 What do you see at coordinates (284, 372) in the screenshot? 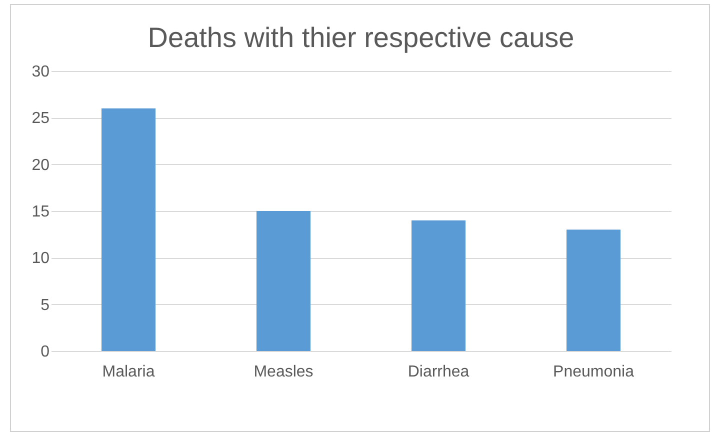
I see `x-tick-label: Measles` at bounding box center [284, 372].